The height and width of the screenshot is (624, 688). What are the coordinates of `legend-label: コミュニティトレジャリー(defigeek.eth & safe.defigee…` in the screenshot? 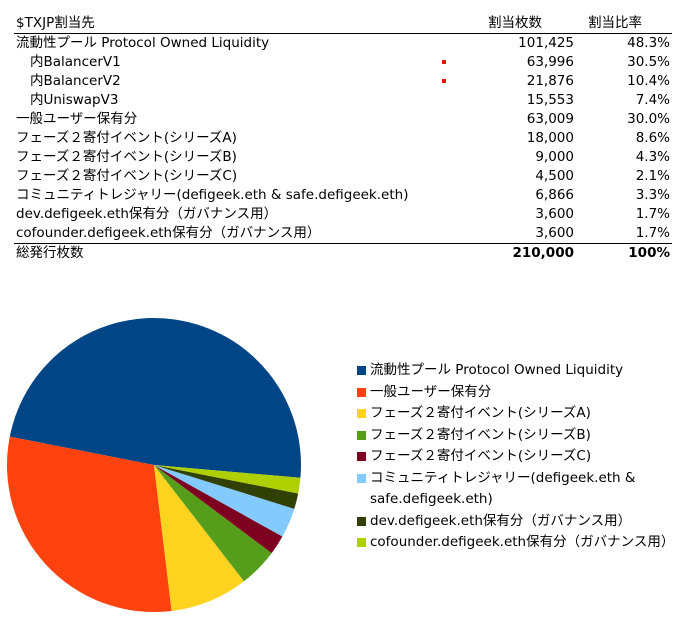 It's located at (503, 488).